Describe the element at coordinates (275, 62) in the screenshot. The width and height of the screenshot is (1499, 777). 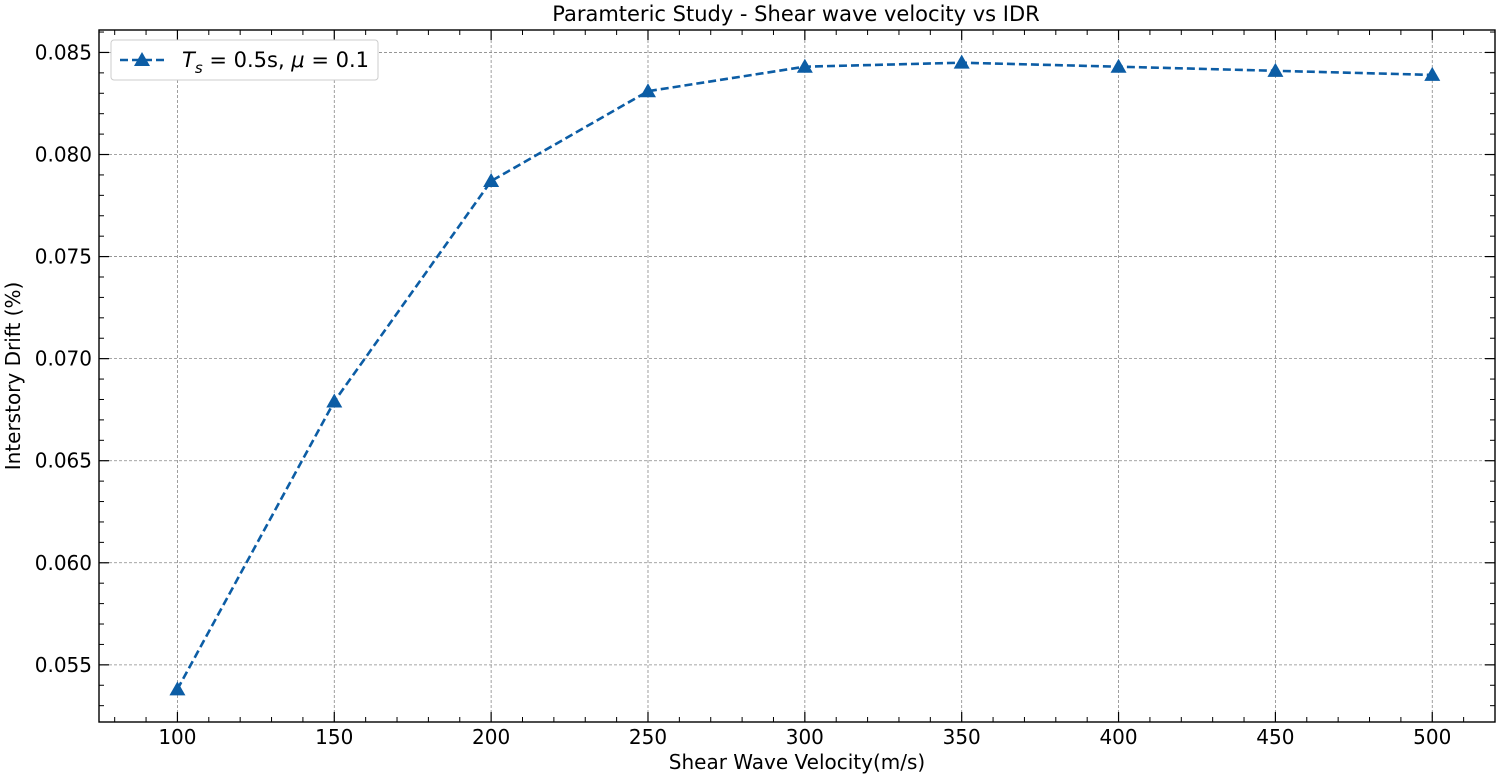
I see `legend-label-series-1: Ts = 0.5s, μ = 0.1` at that location.